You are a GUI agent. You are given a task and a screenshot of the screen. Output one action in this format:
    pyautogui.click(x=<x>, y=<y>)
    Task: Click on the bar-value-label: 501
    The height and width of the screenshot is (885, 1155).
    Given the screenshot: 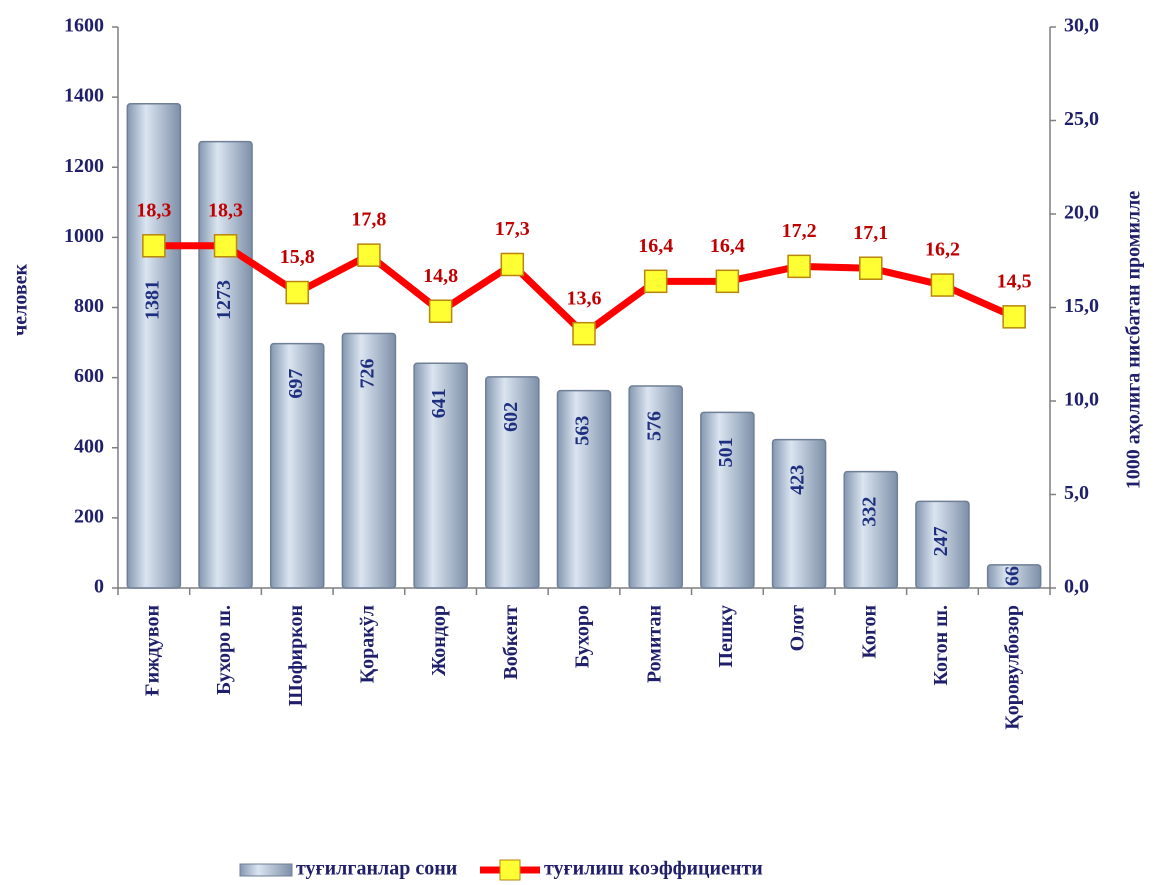 What is the action you would take?
    pyautogui.click(x=726, y=452)
    